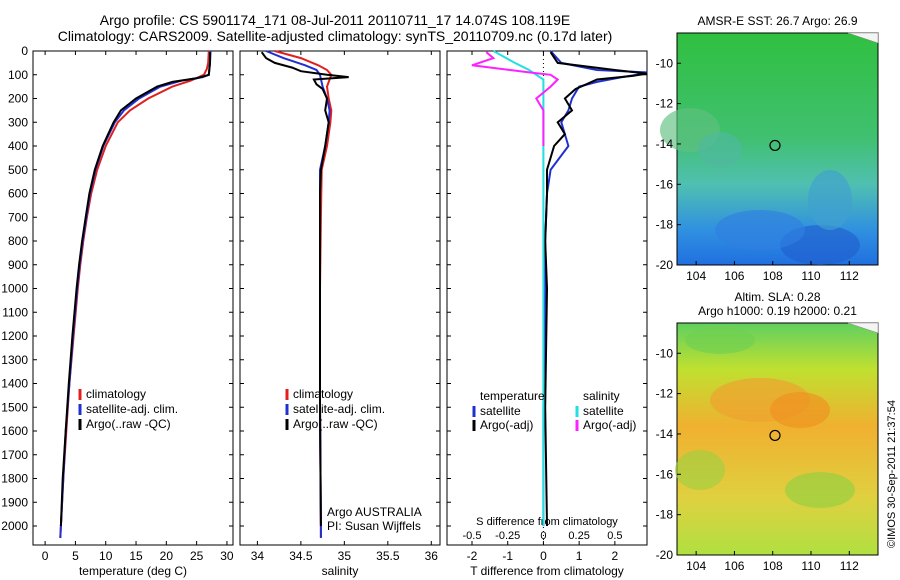  I want to click on top-tick-label: 0, so click(543, 536).